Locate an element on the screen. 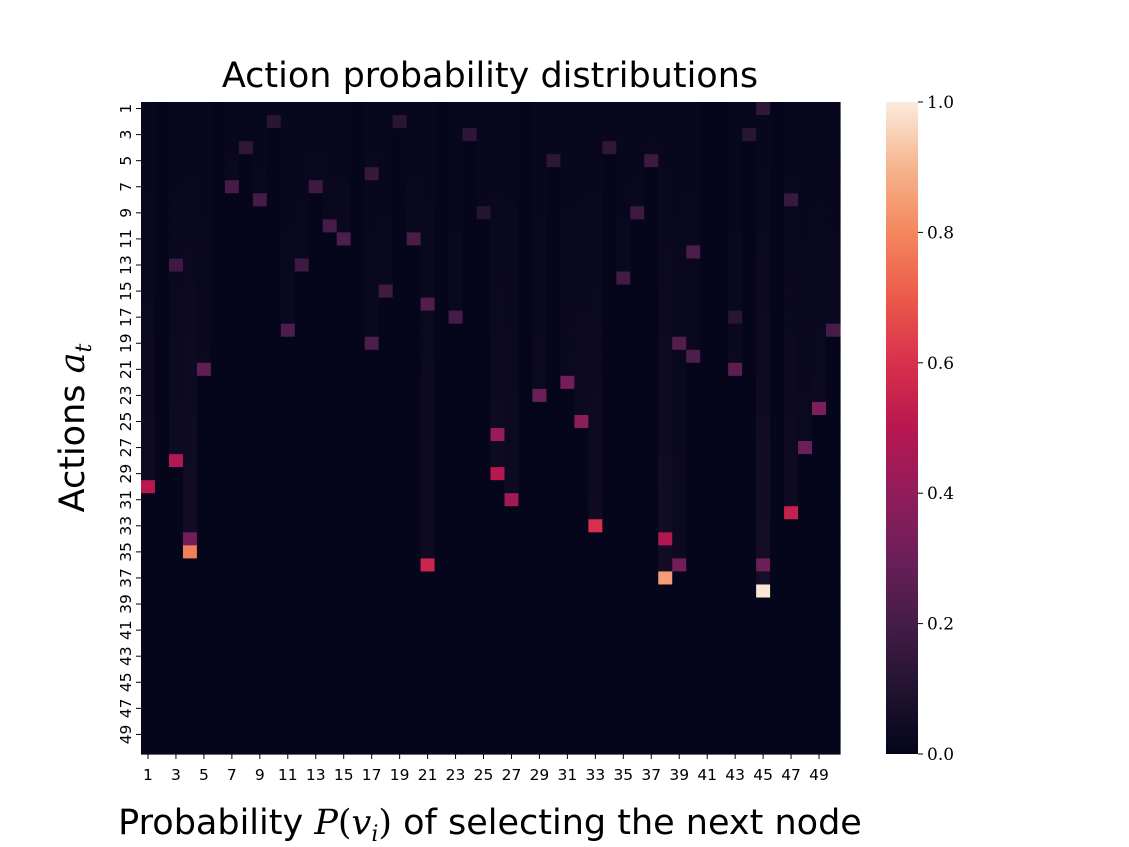 This screenshot has height=847, width=1129. x-tick-label: 31 is located at coordinates (568, 775).